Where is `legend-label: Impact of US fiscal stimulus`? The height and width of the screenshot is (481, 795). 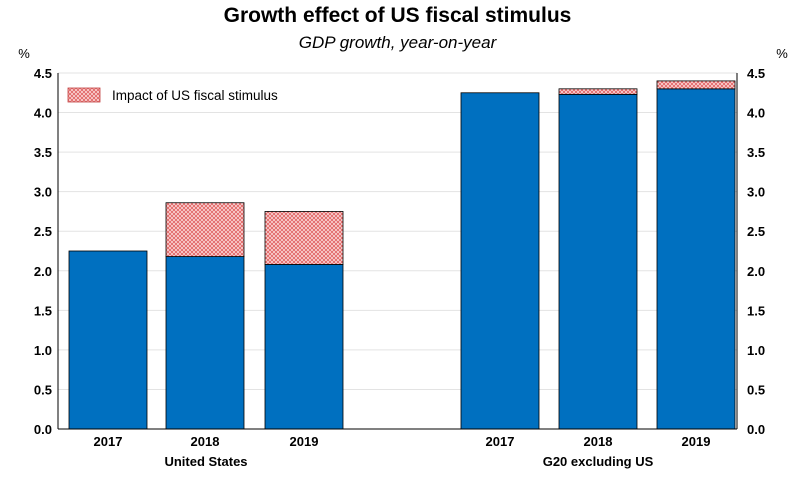
legend-label: Impact of US fiscal stimulus is located at coordinates (195, 95).